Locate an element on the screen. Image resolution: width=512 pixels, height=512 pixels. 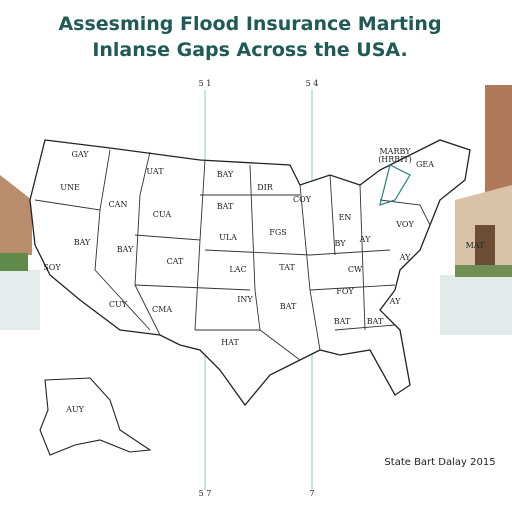
state-label: ULA is located at coordinates (228, 237).